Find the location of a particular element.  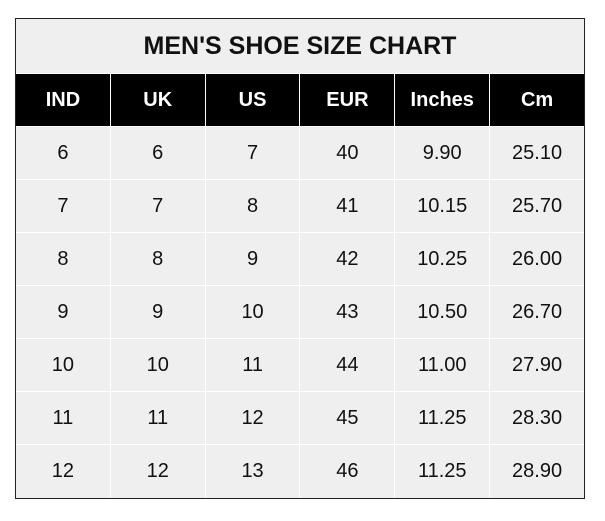

table-cell: 43 is located at coordinates (348, 312).